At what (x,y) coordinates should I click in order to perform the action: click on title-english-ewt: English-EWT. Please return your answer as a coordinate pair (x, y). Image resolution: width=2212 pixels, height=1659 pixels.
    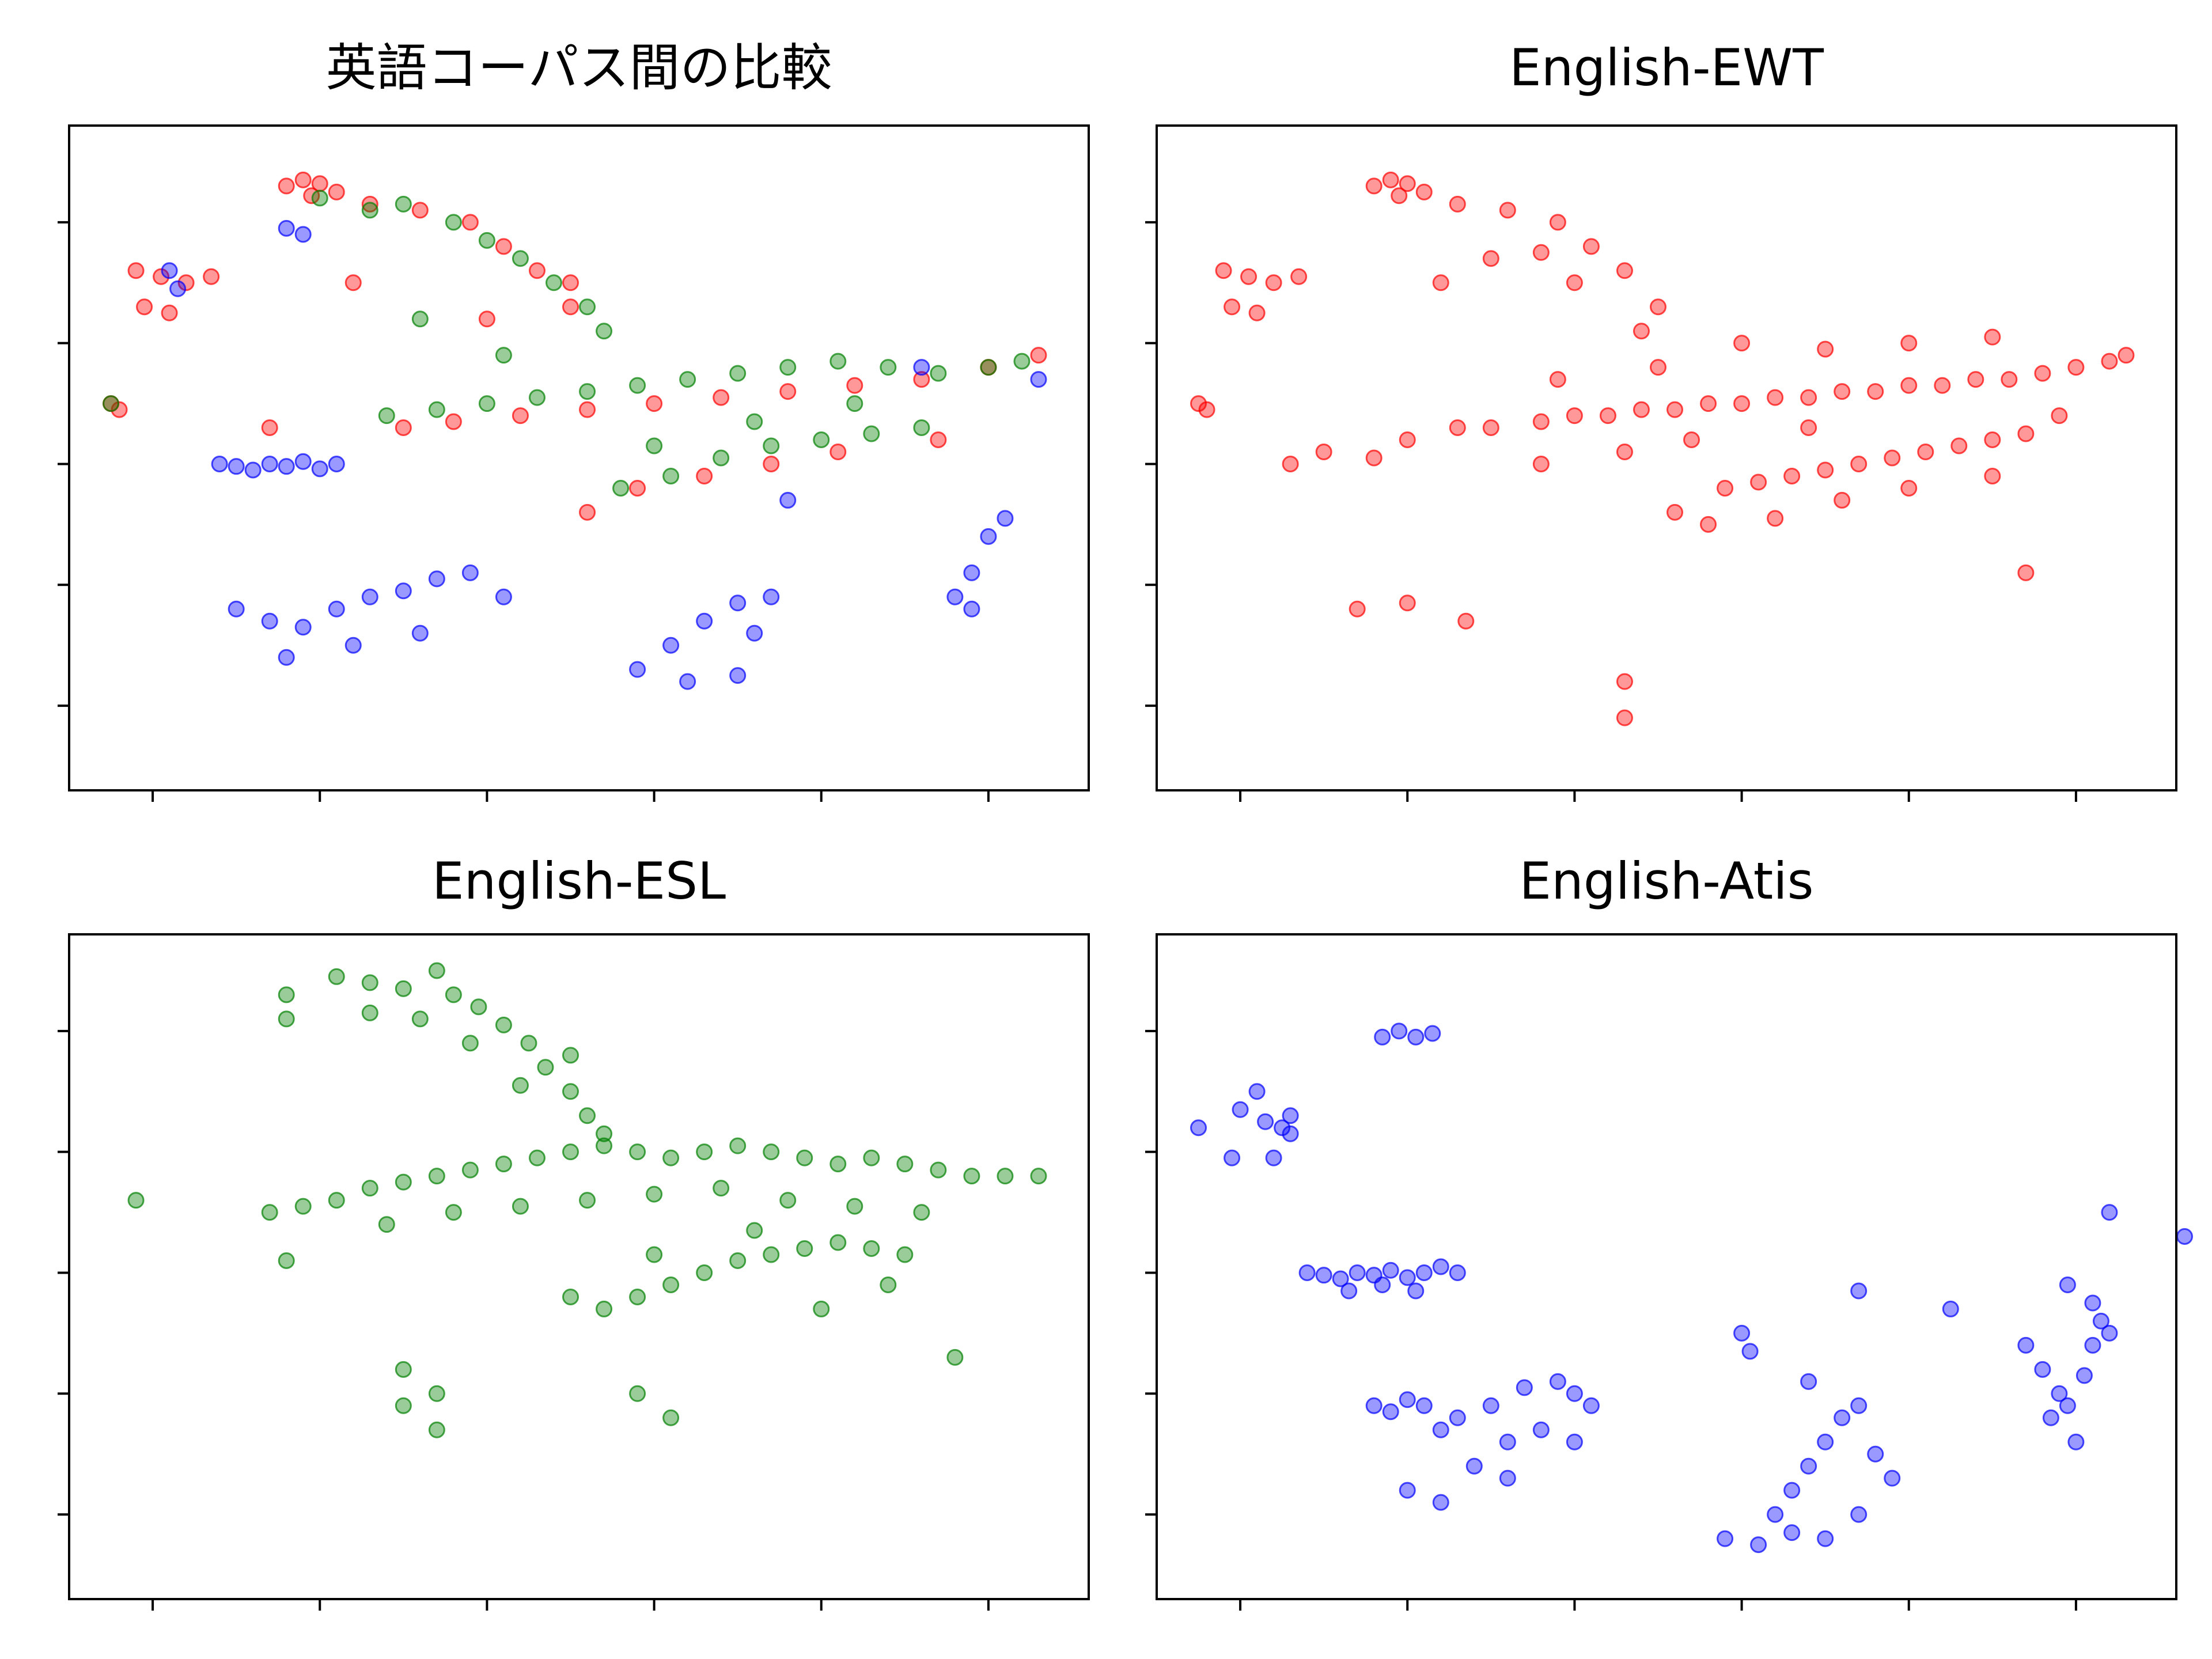
    Looking at the image, I should click on (1666, 67).